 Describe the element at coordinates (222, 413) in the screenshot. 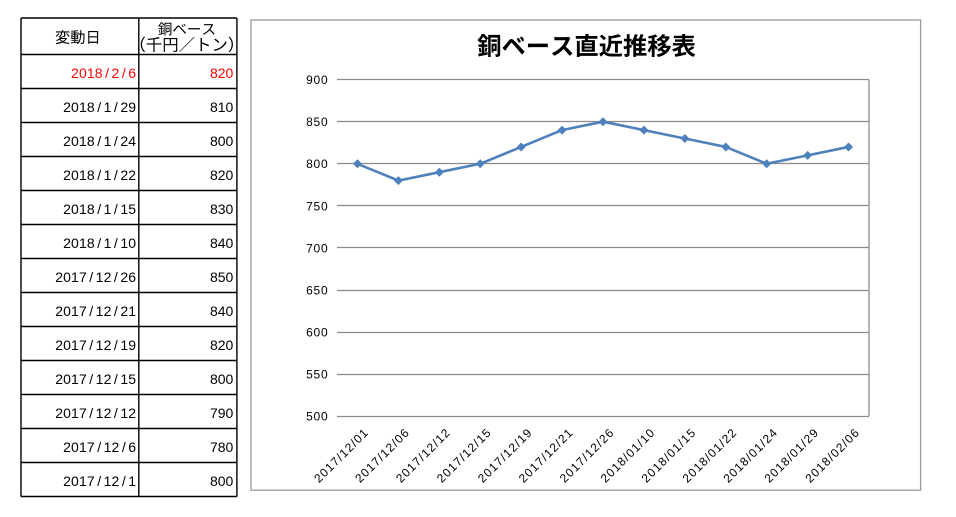

I see `svg-text: 790` at that location.